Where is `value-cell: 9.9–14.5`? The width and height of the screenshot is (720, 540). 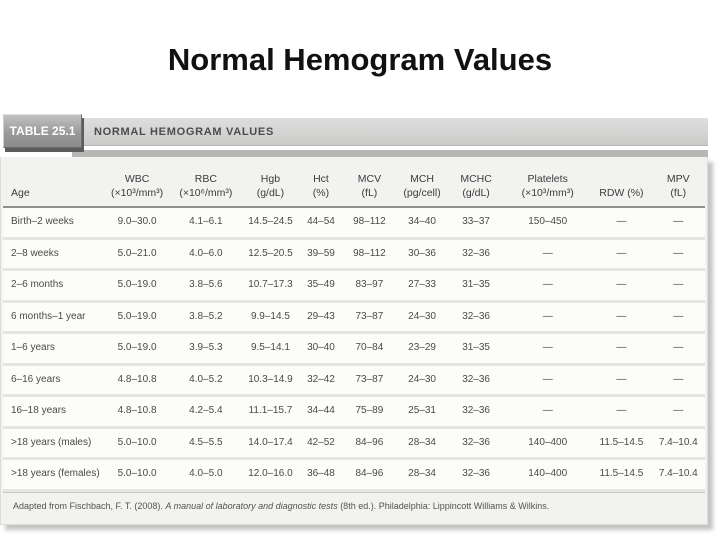 value-cell: 9.9–14.5 is located at coordinates (270, 317).